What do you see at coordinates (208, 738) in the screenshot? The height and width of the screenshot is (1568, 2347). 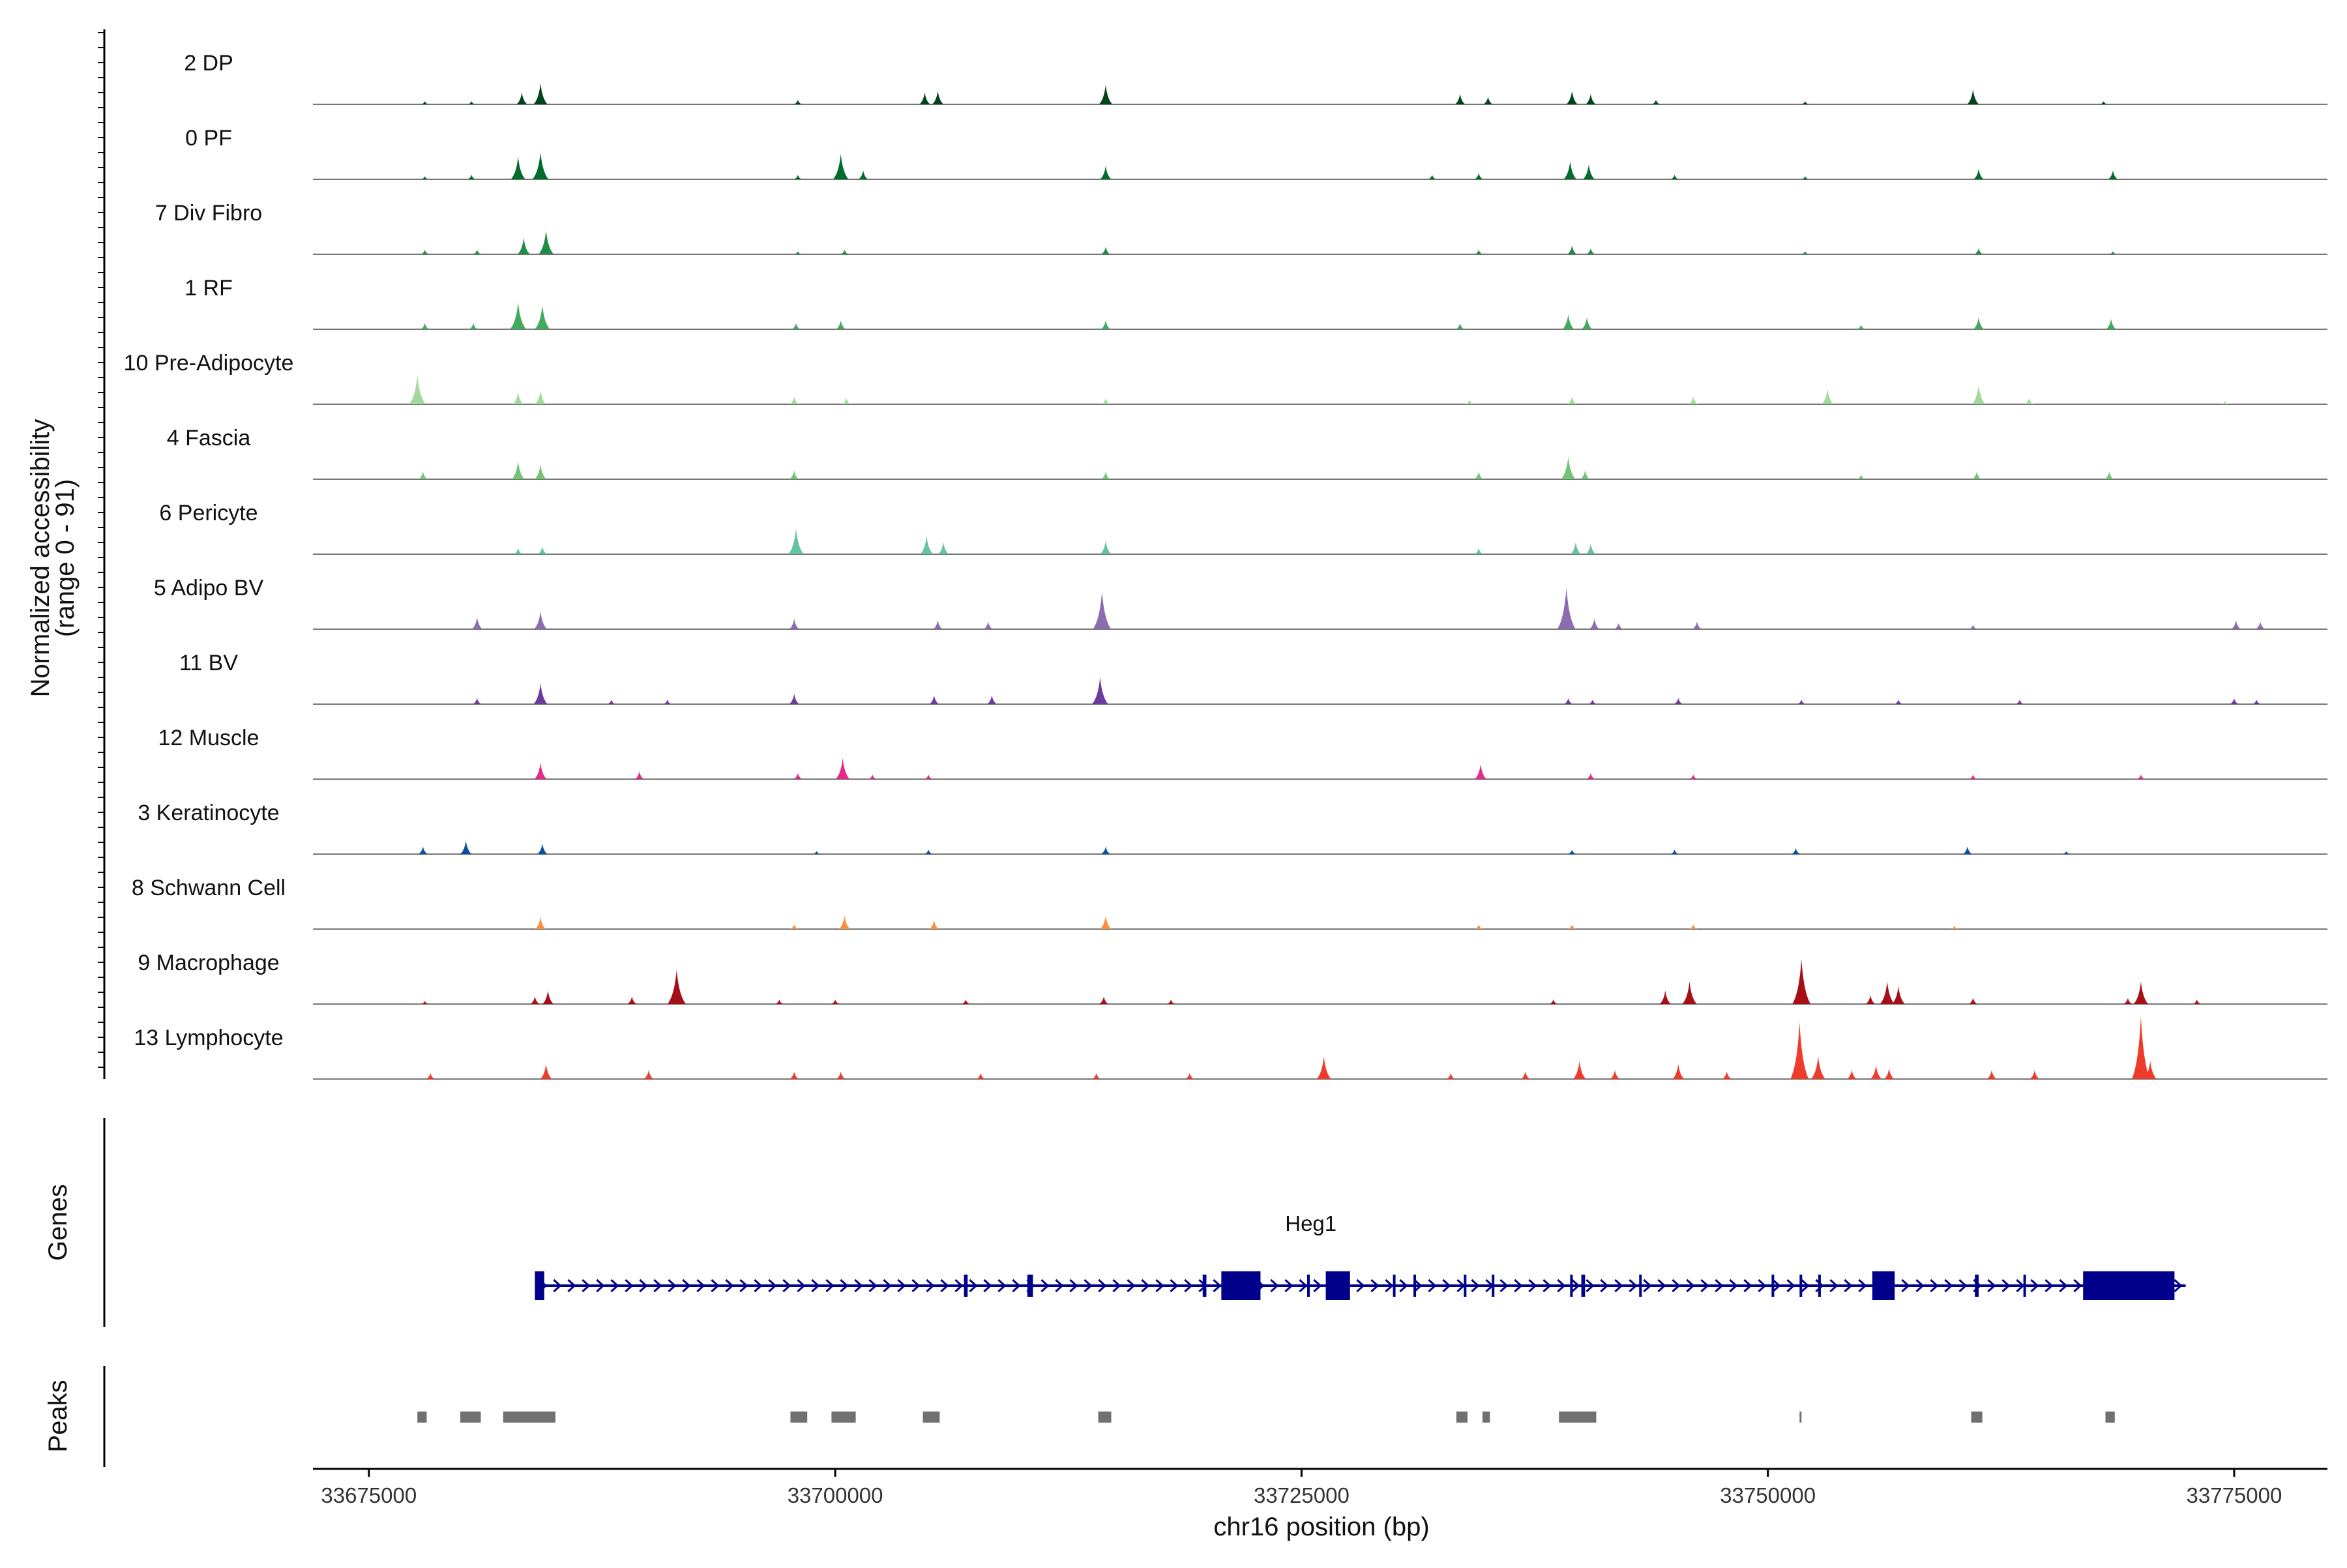 I see `track-label: 12 Muscle` at bounding box center [208, 738].